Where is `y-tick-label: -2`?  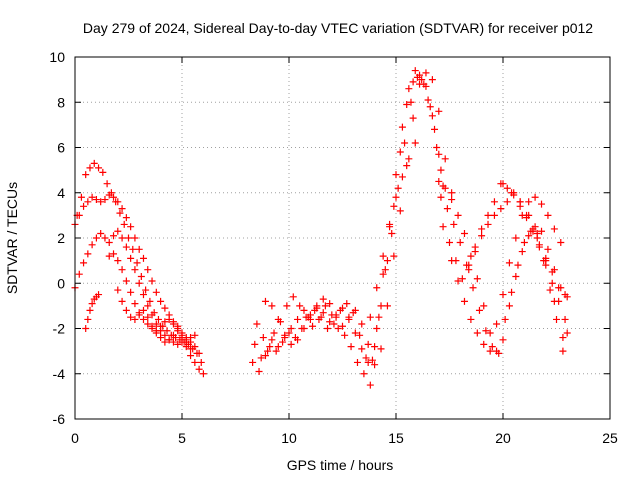 y-tick-label: -2 is located at coordinates (59, 329).